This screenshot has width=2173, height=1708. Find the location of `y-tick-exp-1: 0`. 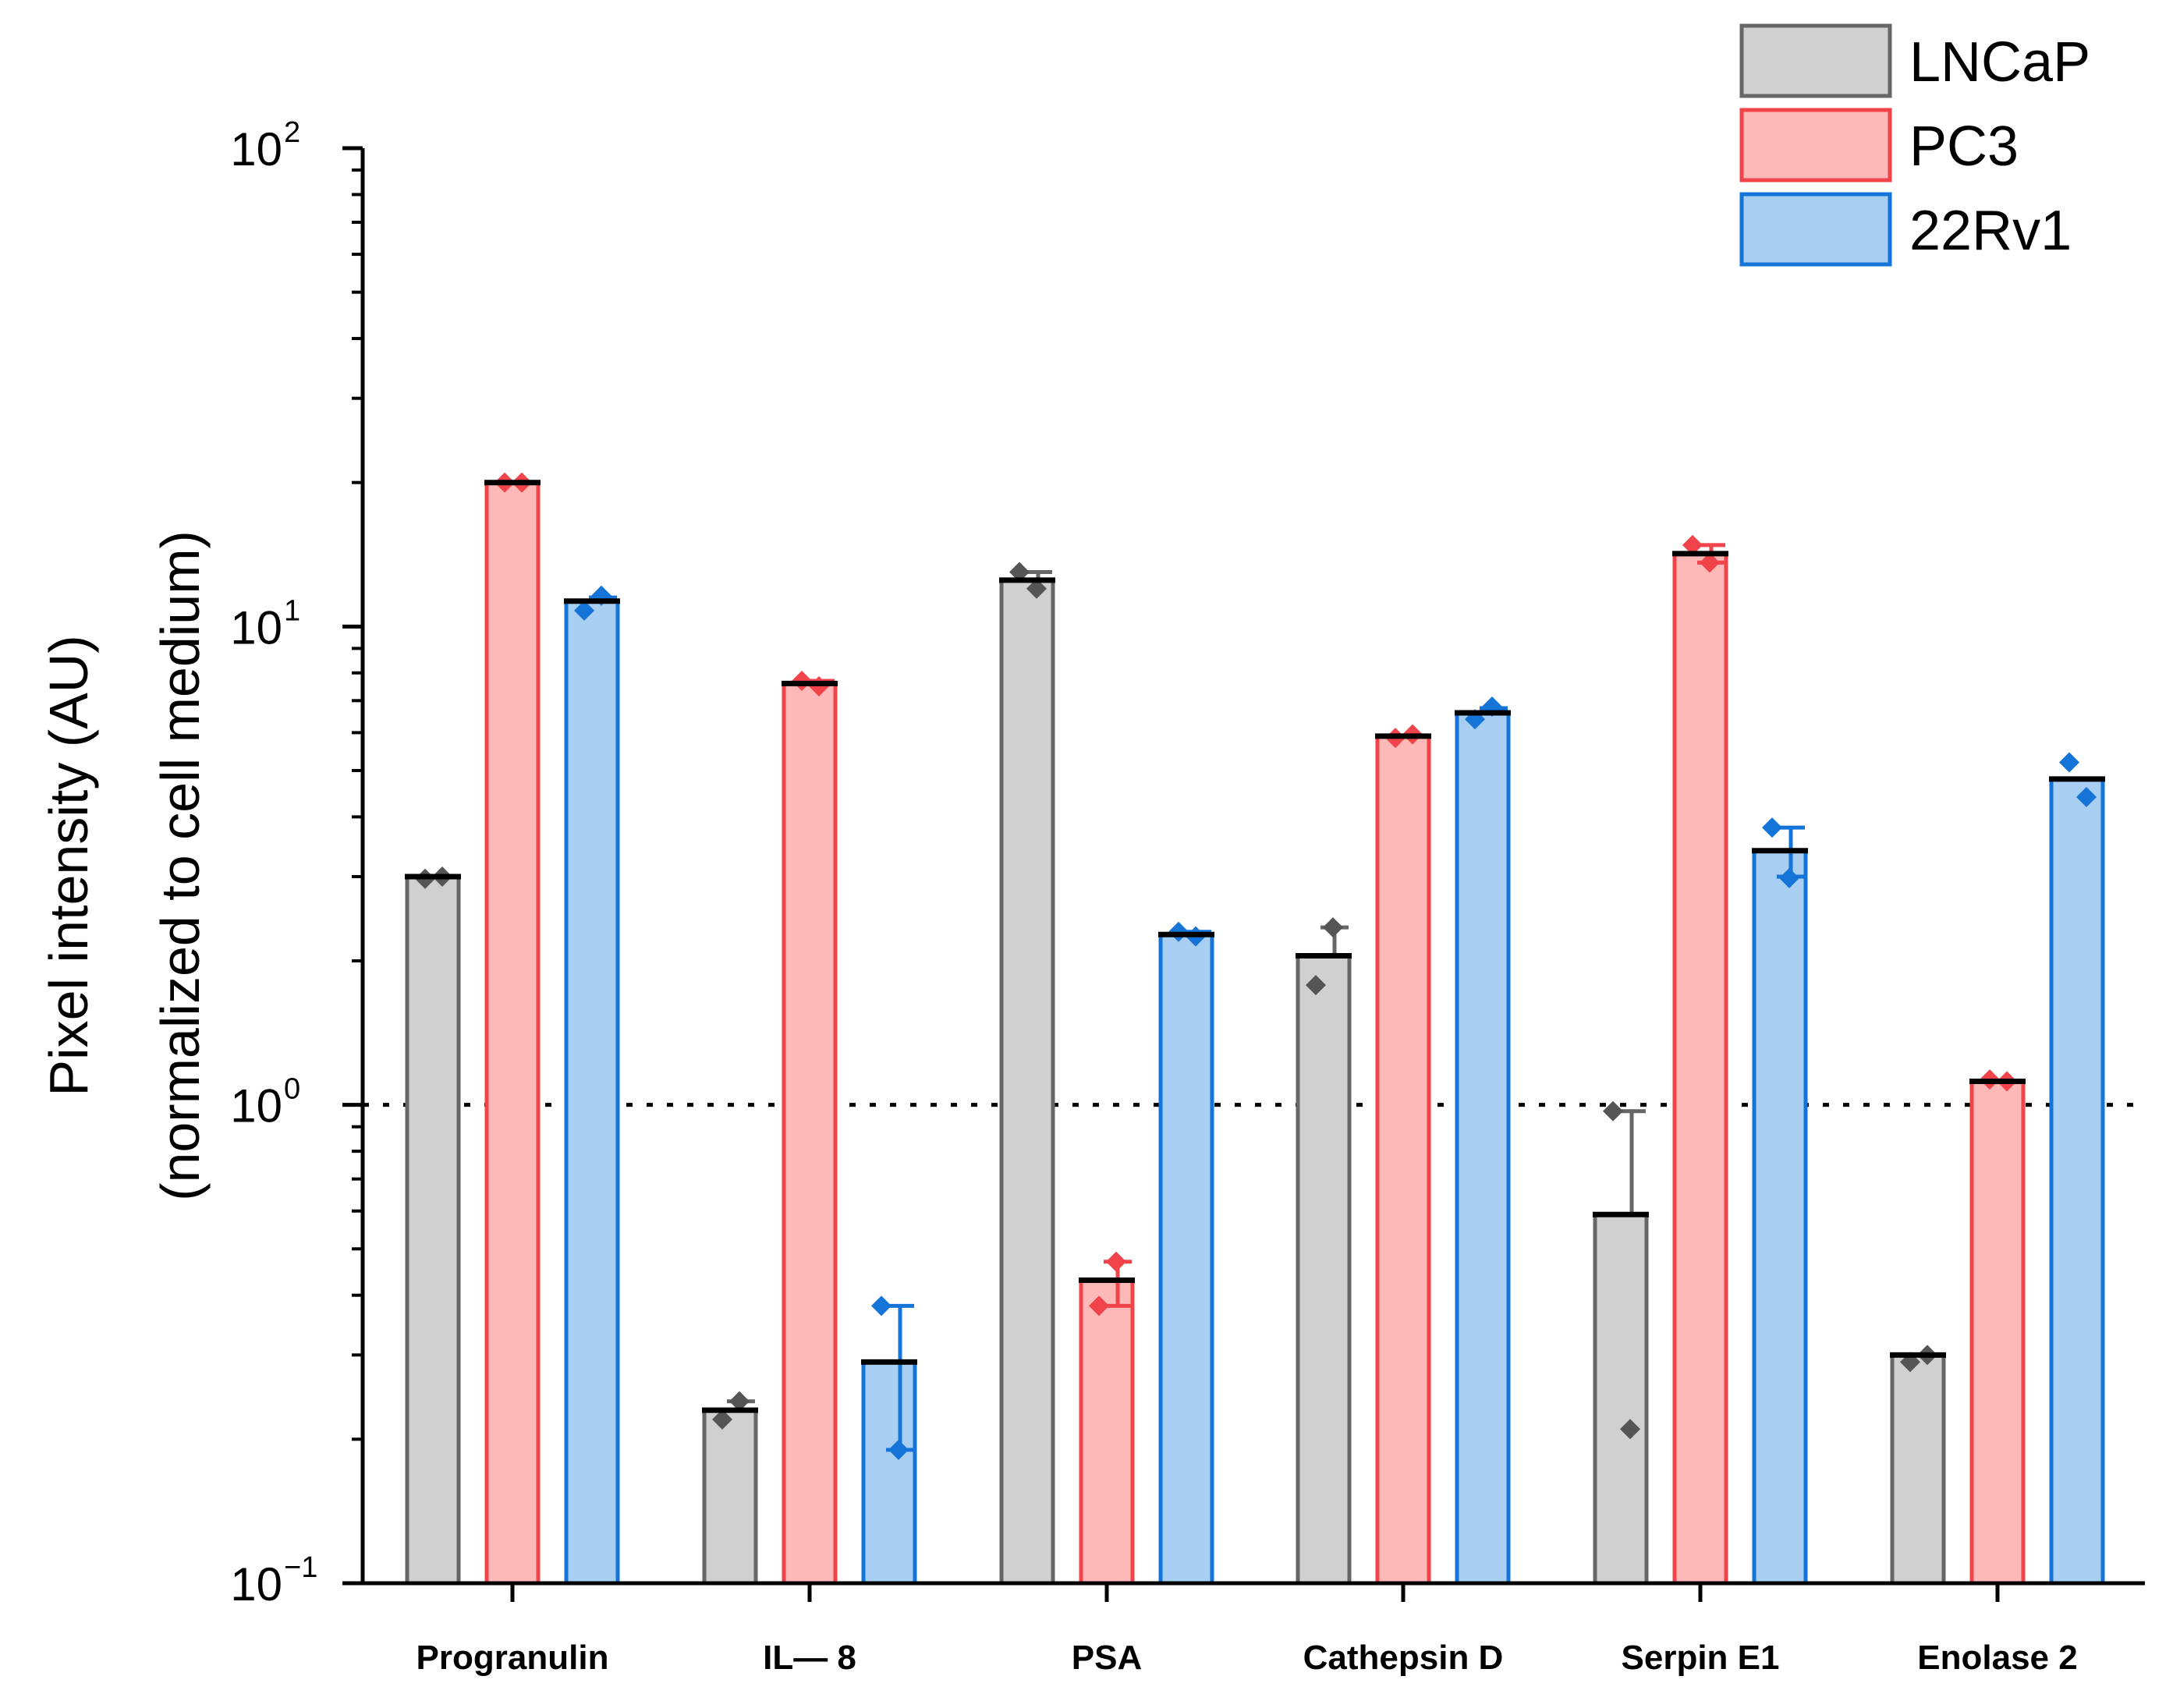

y-tick-exp-1: 0 is located at coordinates (292, 1089).